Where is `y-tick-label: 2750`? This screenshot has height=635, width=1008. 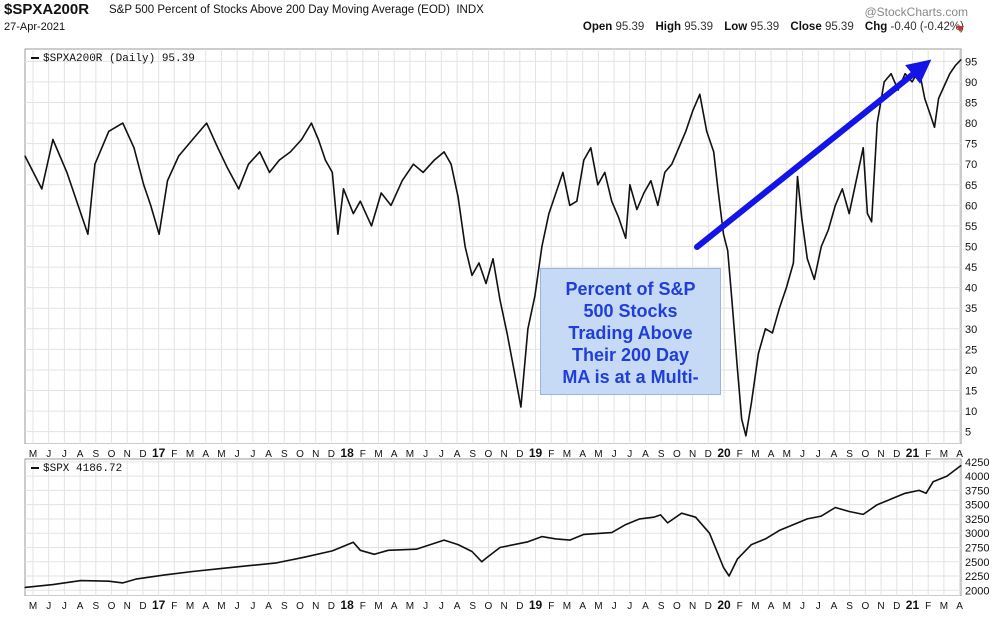
y-tick-label: 2750 is located at coordinates (977, 548).